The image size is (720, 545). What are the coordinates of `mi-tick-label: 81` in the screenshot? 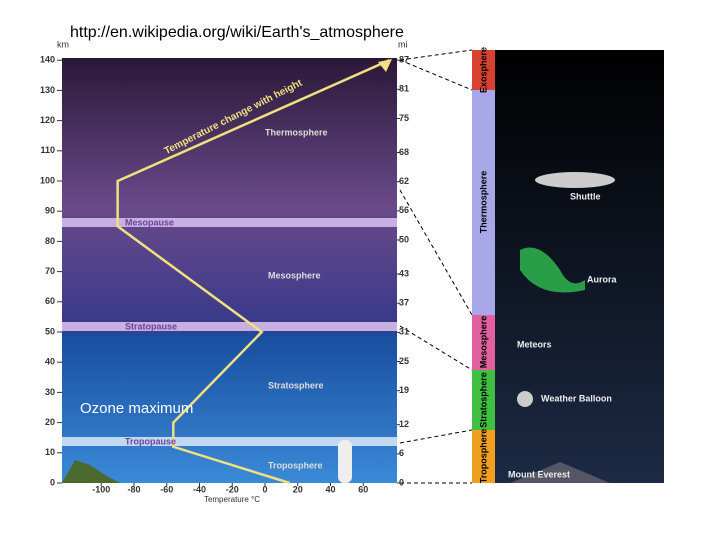 It's located at (404, 89).